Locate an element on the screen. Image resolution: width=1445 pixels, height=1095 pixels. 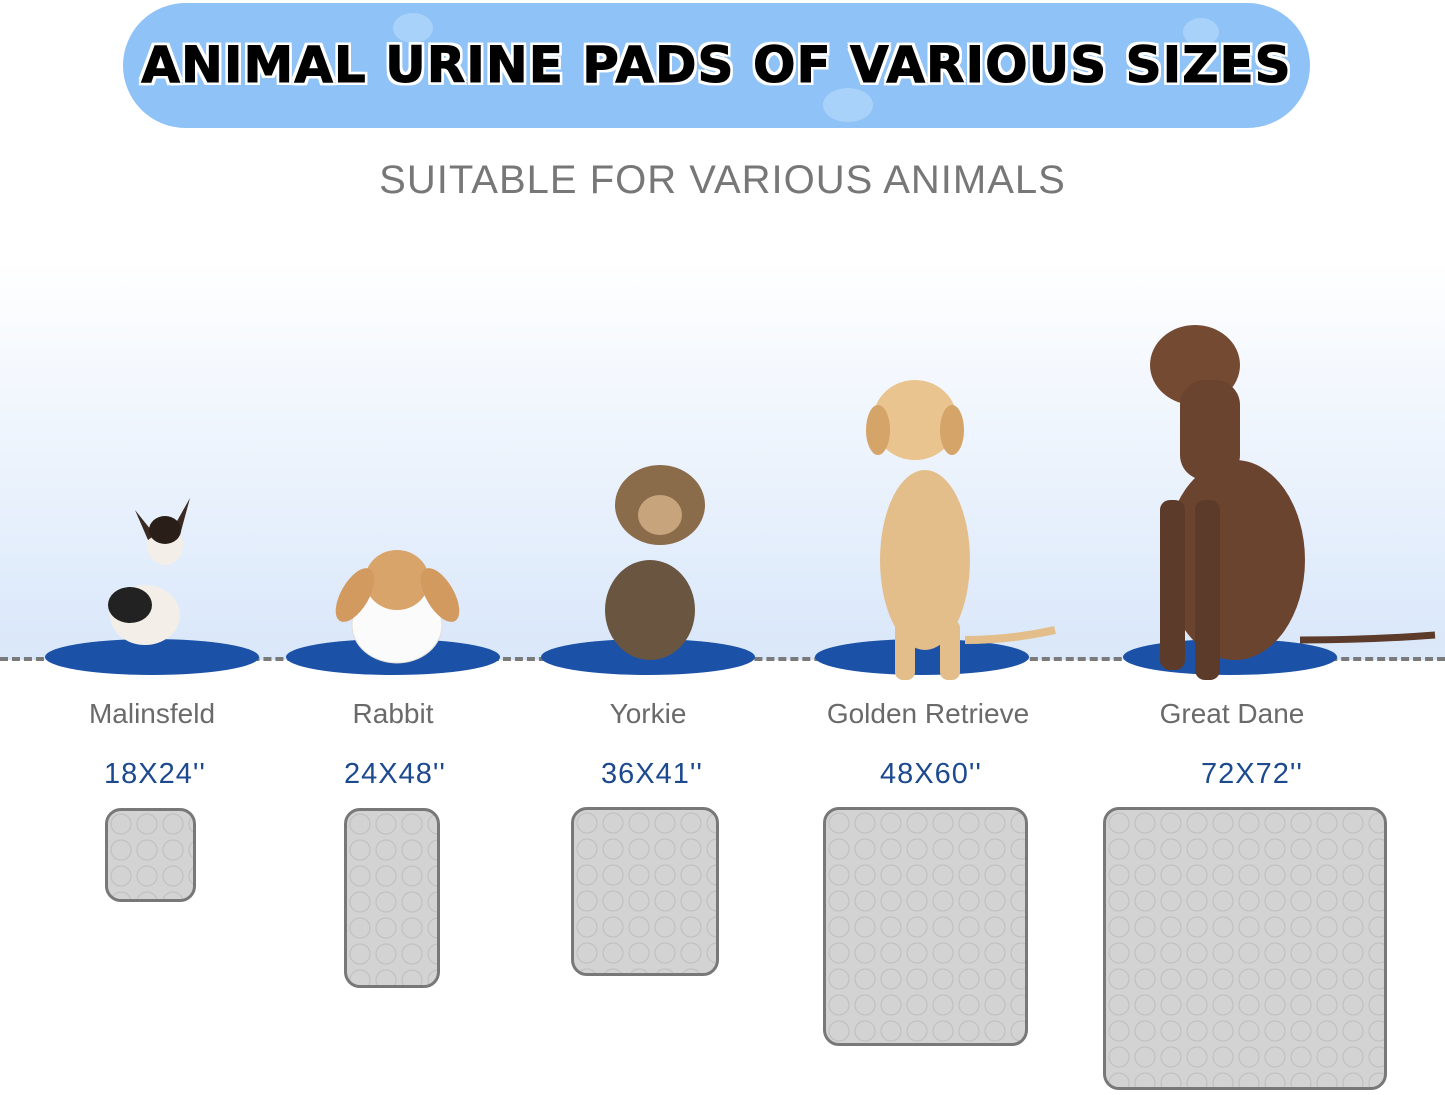
pad-image-18x24 is located at coordinates (150, 855).